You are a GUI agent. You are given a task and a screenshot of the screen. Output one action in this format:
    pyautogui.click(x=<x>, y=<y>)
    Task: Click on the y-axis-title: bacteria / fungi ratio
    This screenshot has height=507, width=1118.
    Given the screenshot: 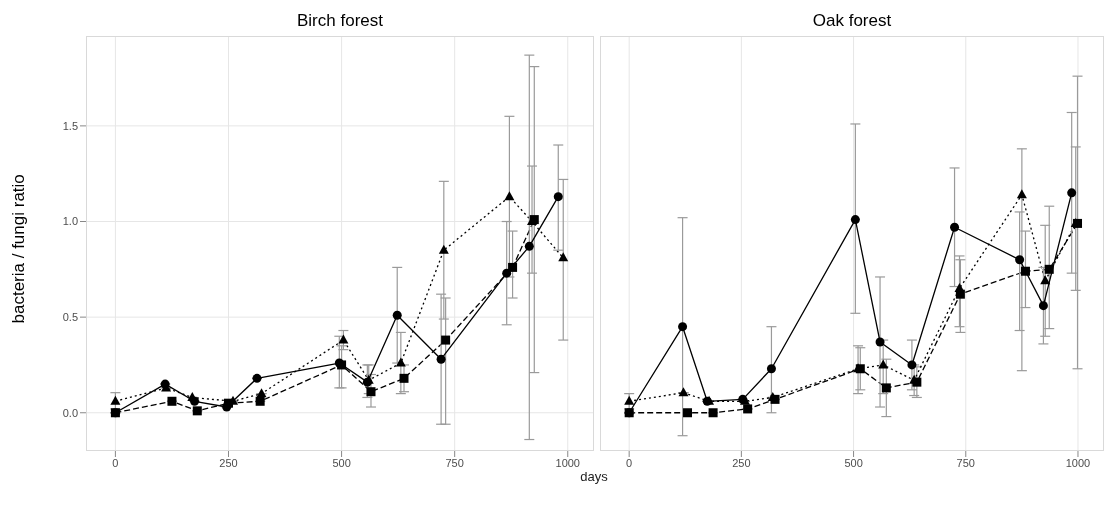 What is the action you would take?
    pyautogui.click(x=19, y=249)
    